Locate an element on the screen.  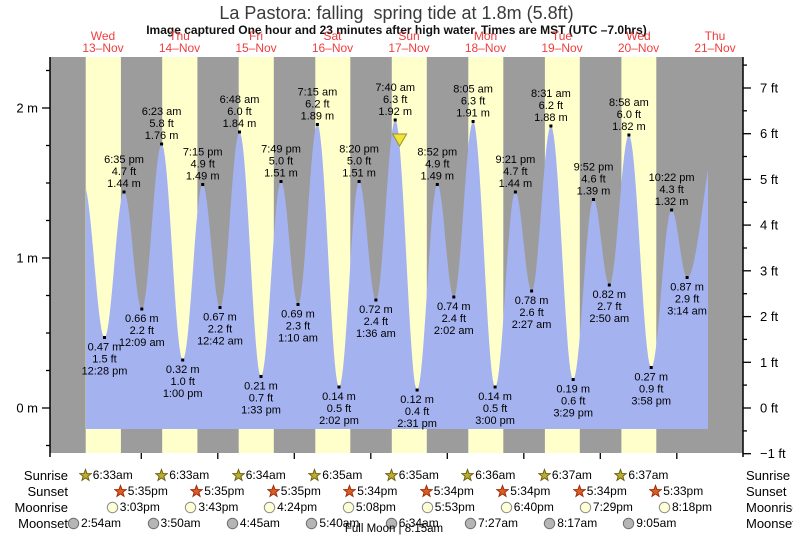
tide-point-label: 1.84 m is located at coordinates (240, 124).